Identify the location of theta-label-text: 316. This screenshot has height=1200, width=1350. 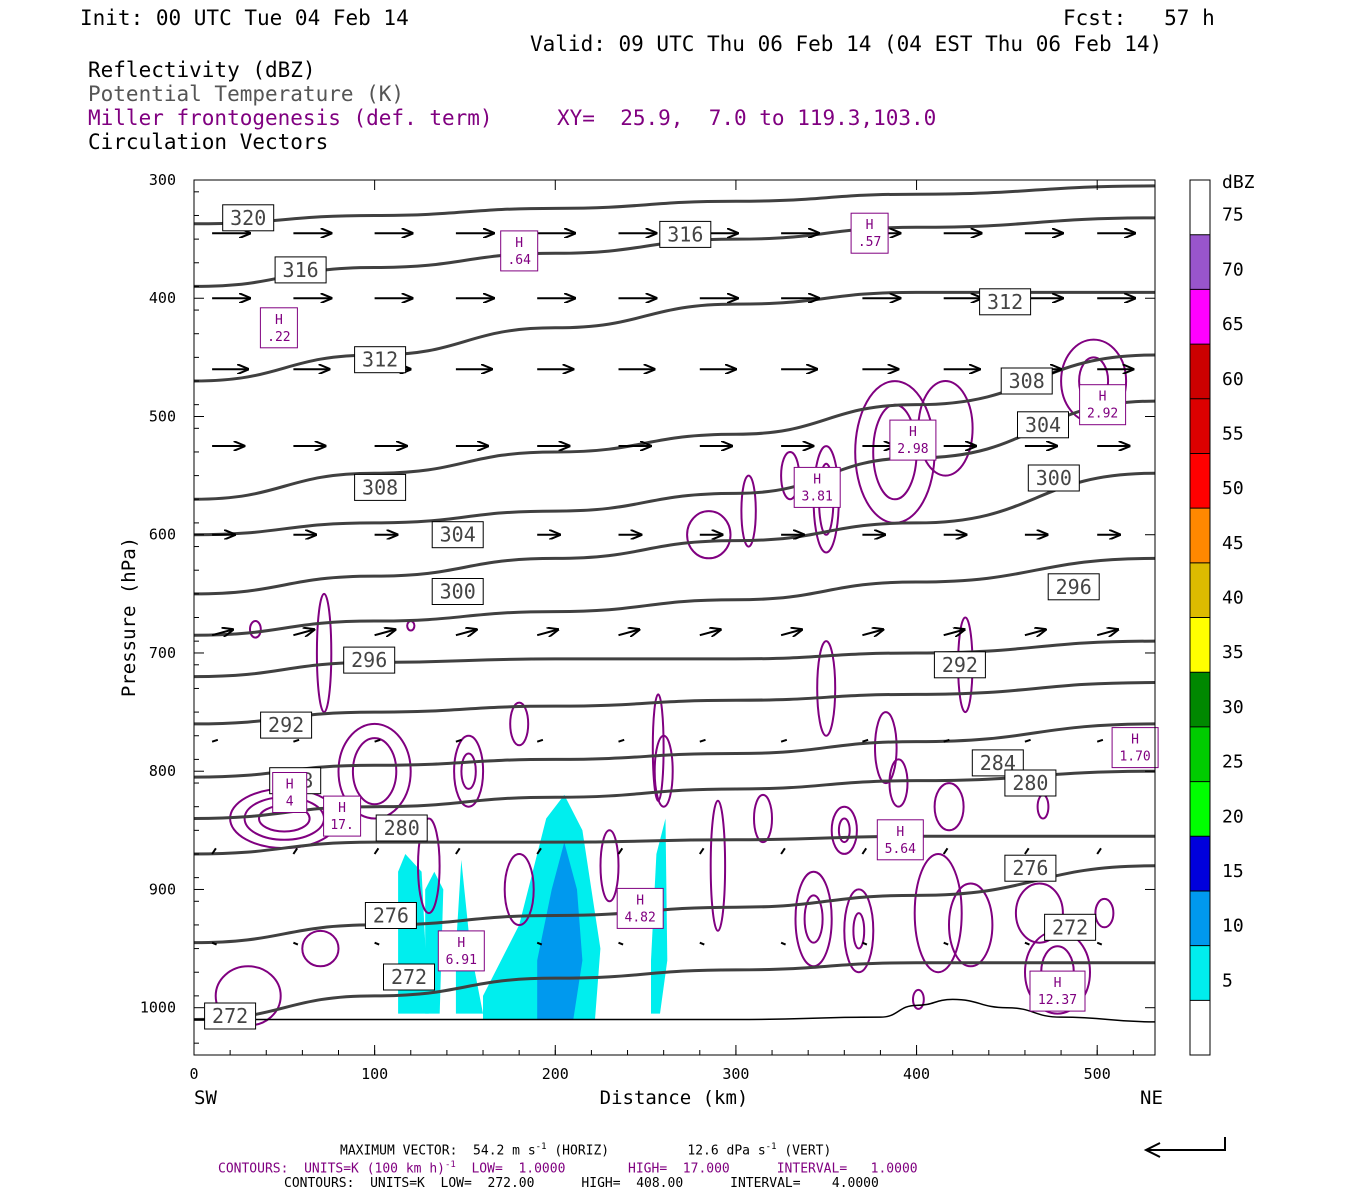
(685, 234).